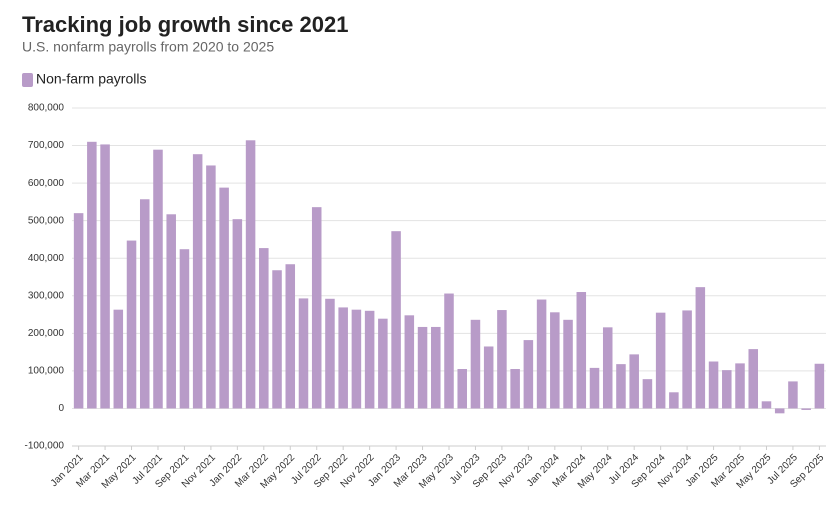 This screenshot has width=837, height=508. I want to click on y-tick-label: -100,000, so click(45, 446).